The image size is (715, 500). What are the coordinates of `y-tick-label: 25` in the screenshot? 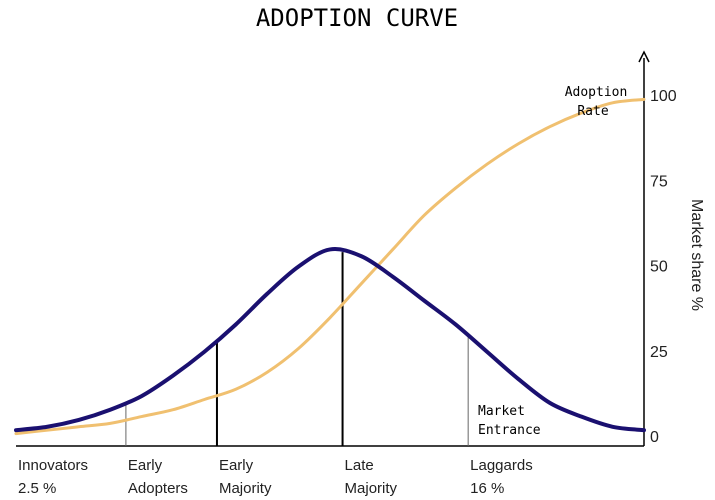 It's located at (659, 352).